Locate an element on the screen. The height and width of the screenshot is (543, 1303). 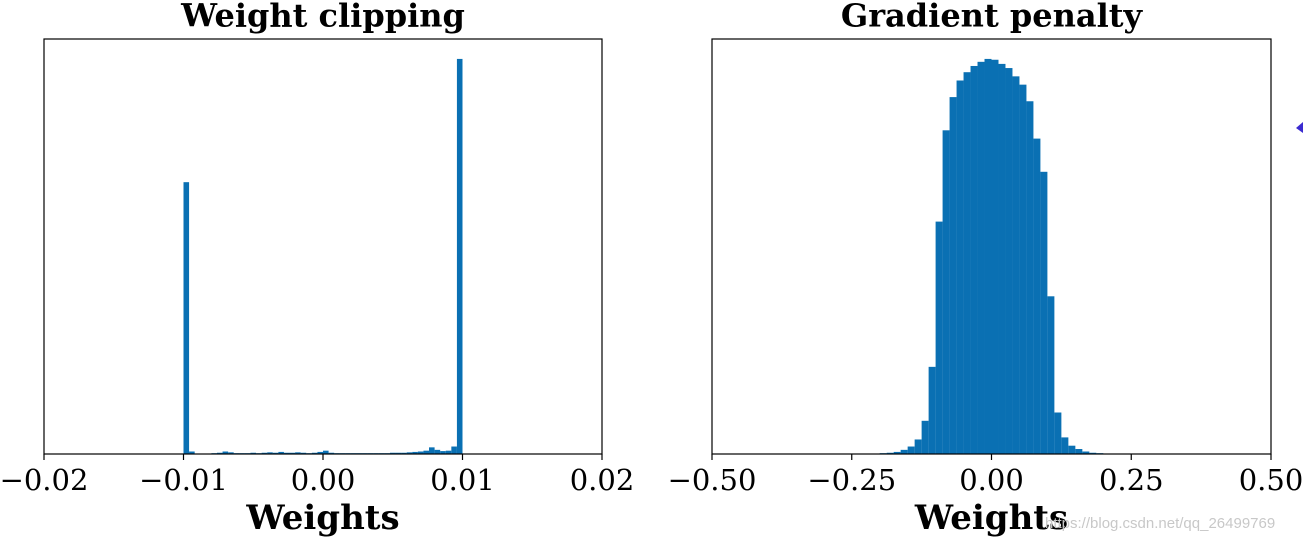
x-tick-label: −0.01 is located at coordinates (183, 480).